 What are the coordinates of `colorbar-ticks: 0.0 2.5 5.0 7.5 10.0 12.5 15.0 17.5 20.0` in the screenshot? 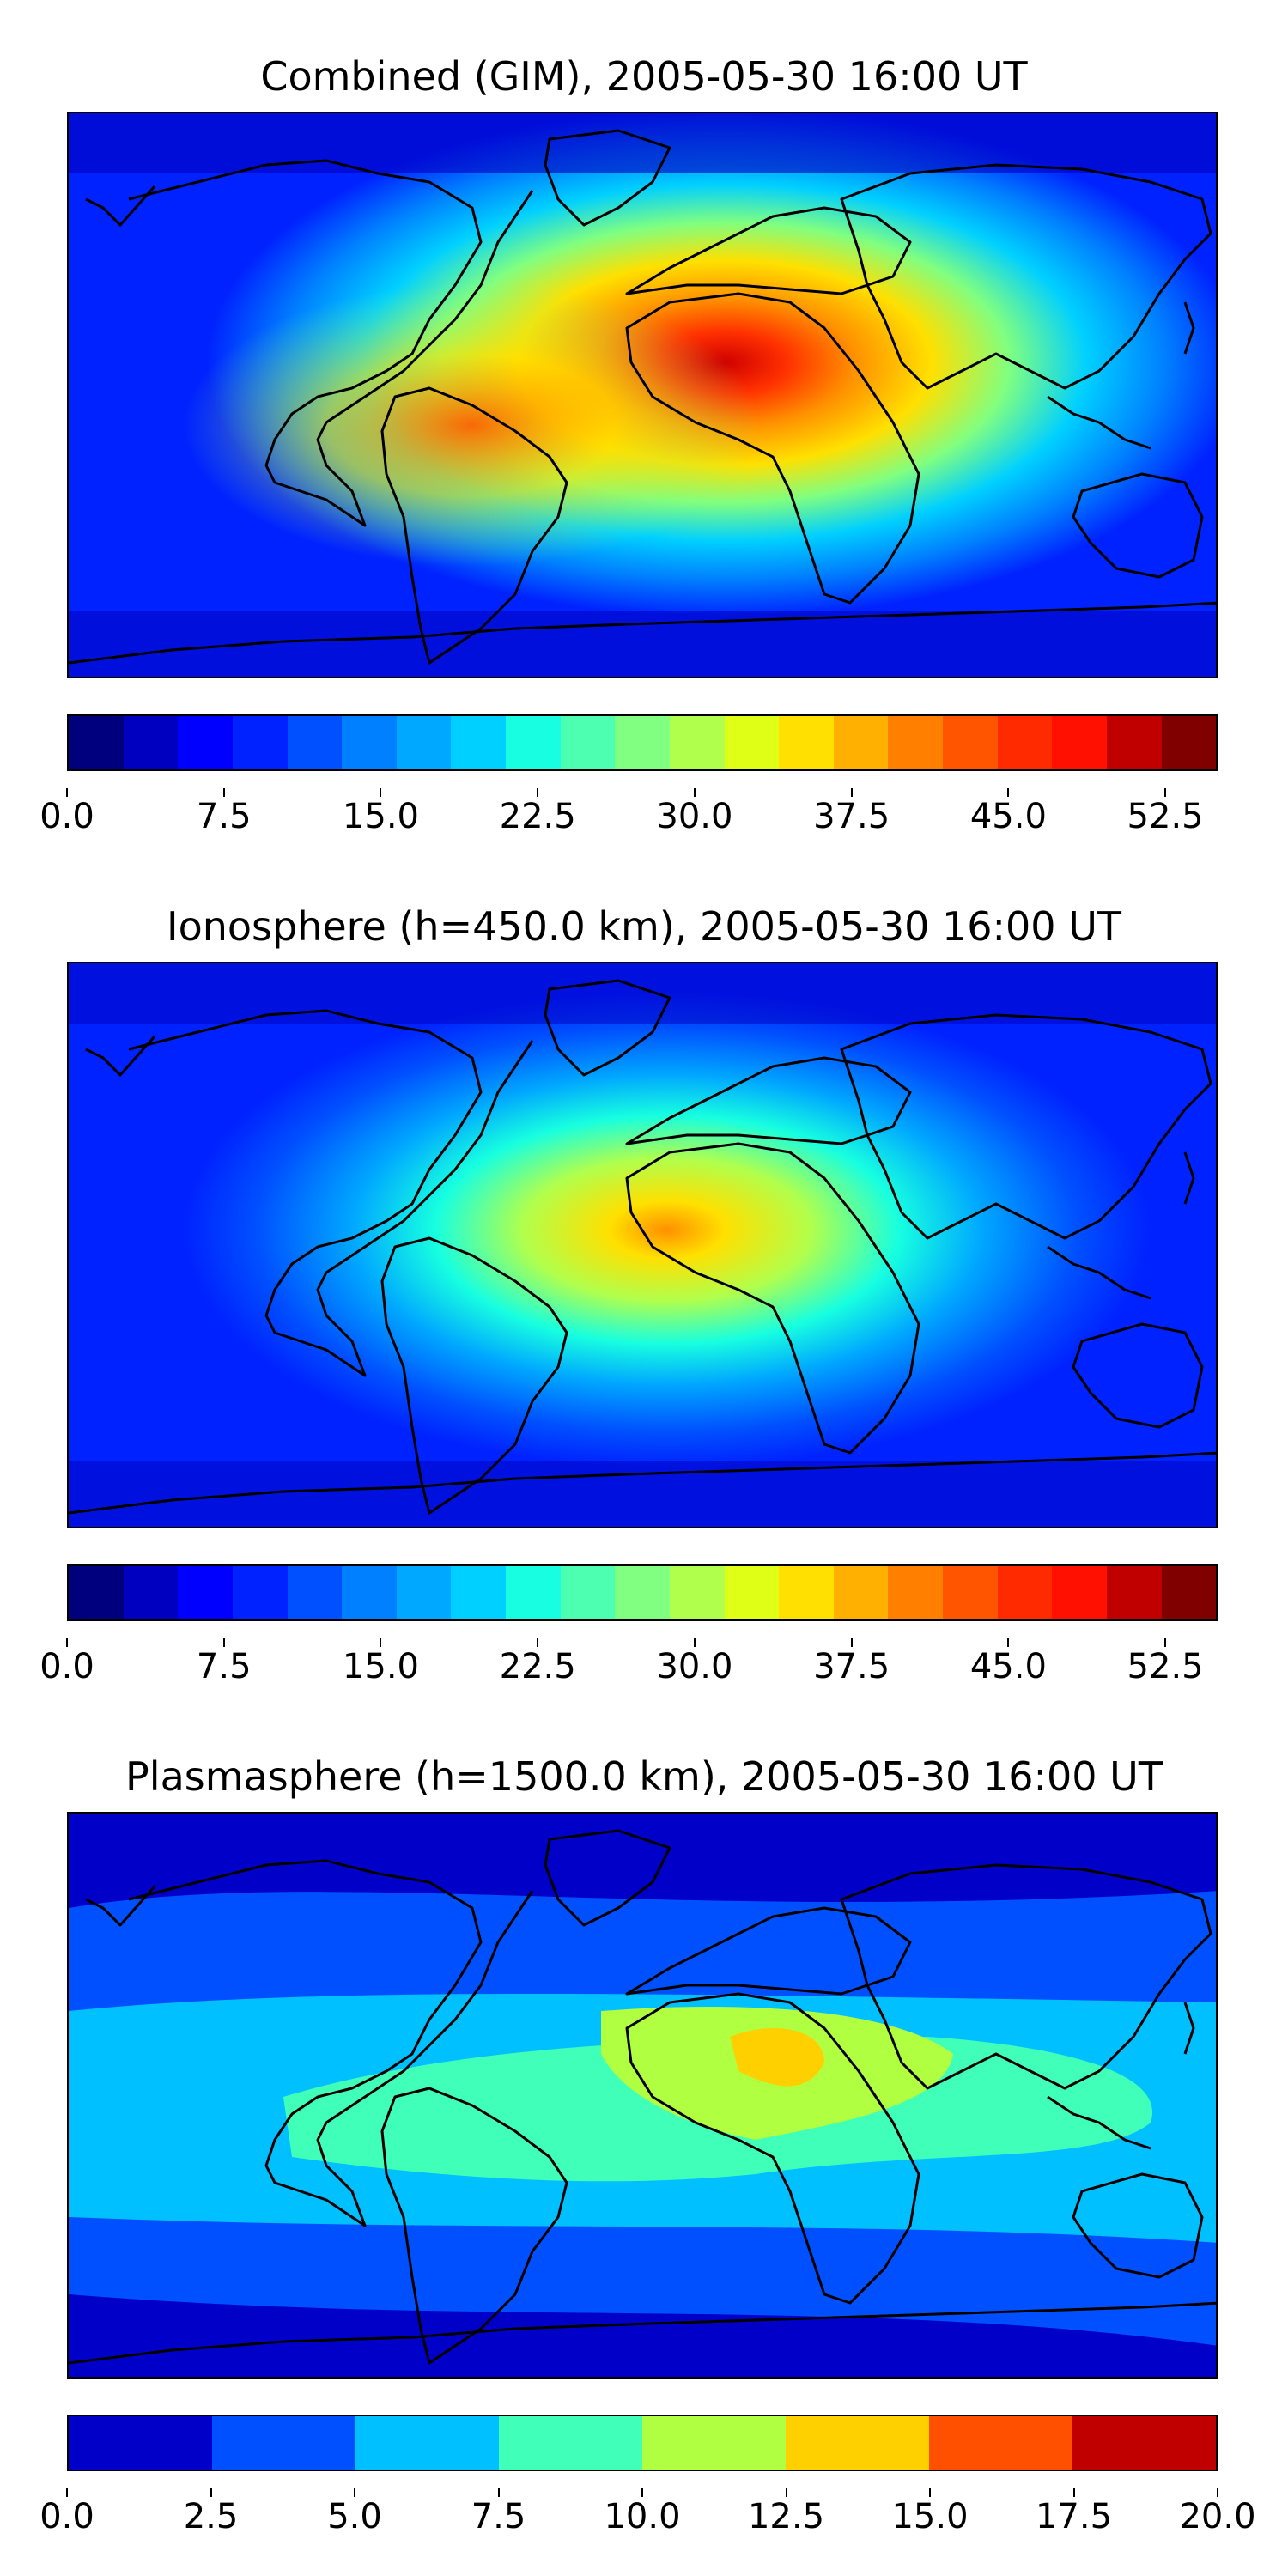 It's located at (647, 2518).